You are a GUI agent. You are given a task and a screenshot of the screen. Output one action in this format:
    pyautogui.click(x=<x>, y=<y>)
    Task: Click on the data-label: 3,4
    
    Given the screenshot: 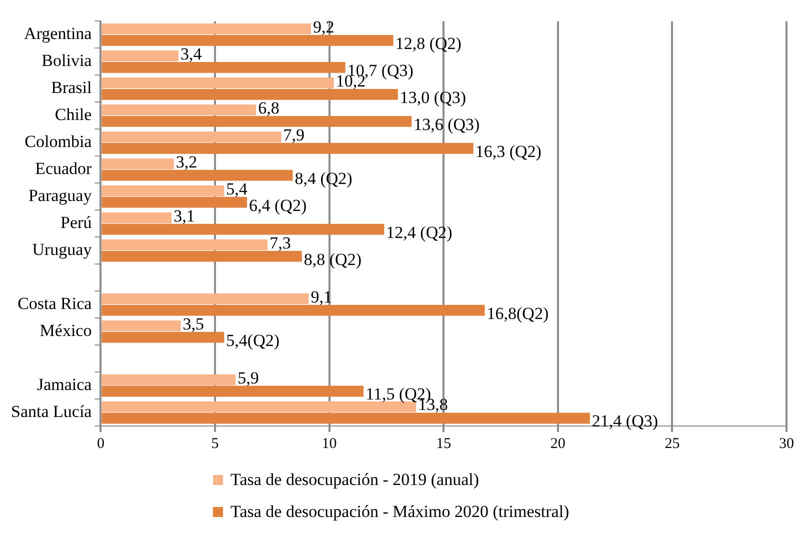 What is the action you would take?
    pyautogui.click(x=191, y=54)
    